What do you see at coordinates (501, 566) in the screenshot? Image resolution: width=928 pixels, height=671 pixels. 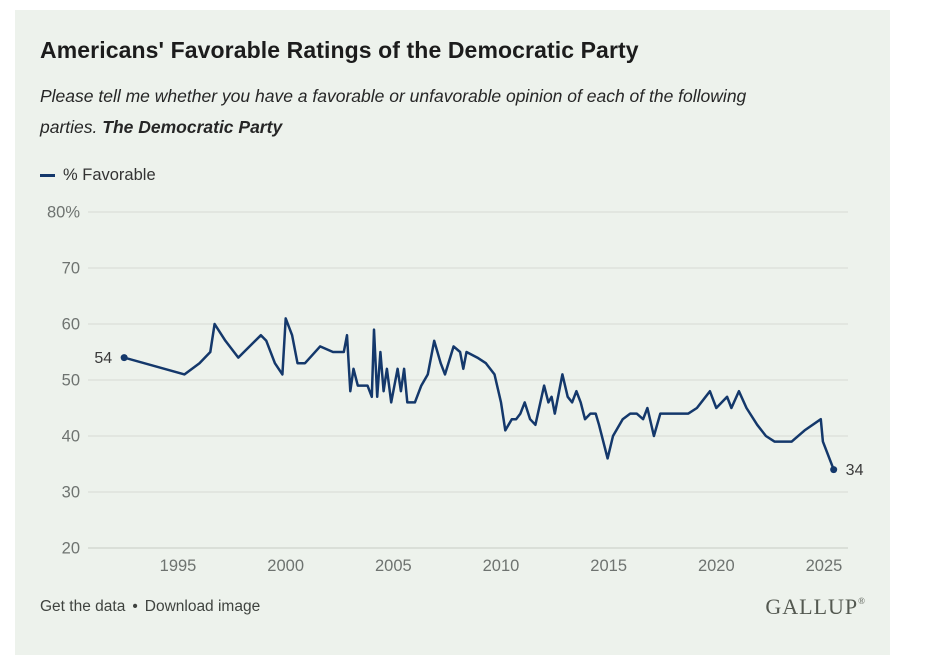 I see `x-tick-label-2010: 2010` at bounding box center [501, 566].